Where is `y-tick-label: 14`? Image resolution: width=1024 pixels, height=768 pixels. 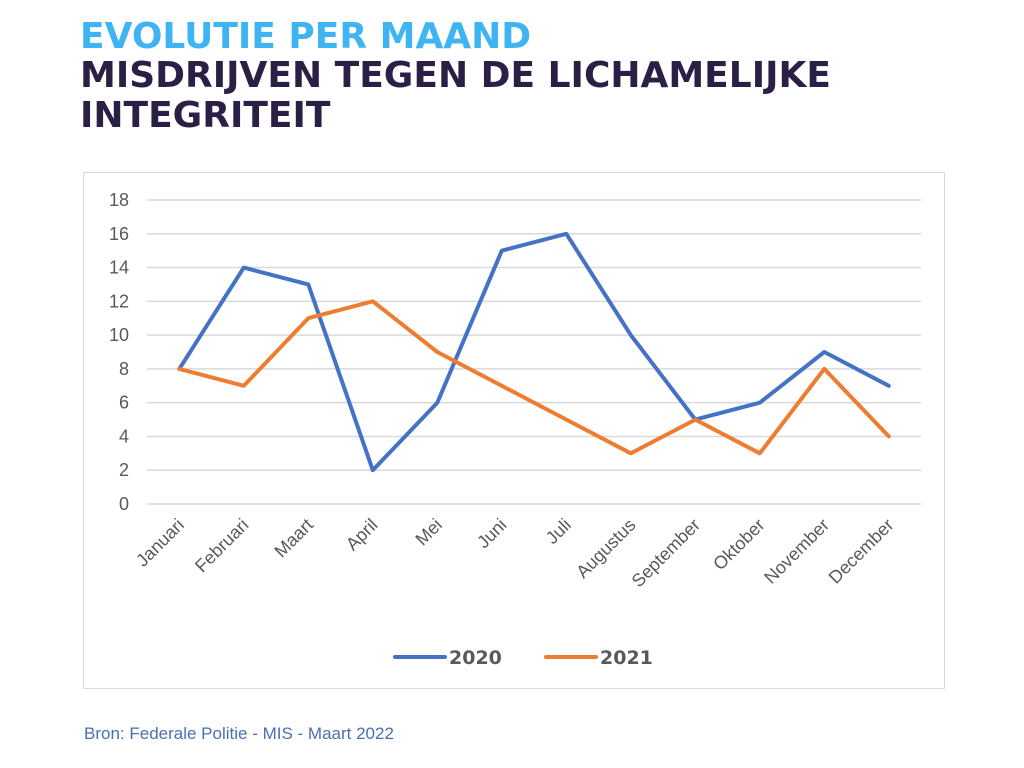
y-tick-label: 14 is located at coordinates (119, 268).